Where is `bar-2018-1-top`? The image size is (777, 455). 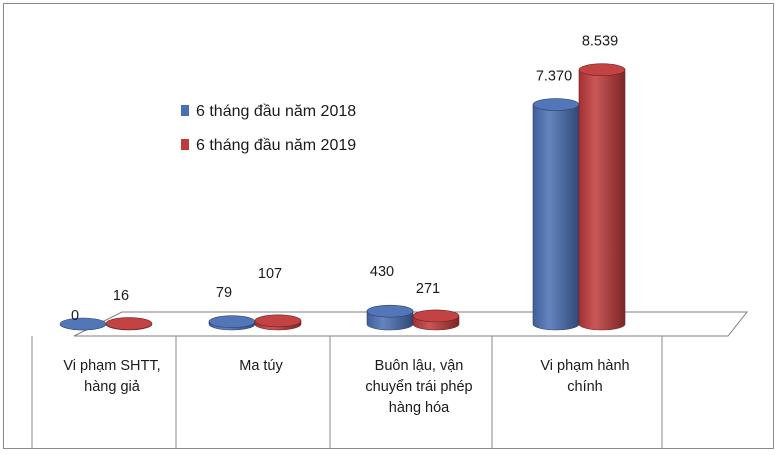 bar-2018-1-top is located at coordinates (83, 324).